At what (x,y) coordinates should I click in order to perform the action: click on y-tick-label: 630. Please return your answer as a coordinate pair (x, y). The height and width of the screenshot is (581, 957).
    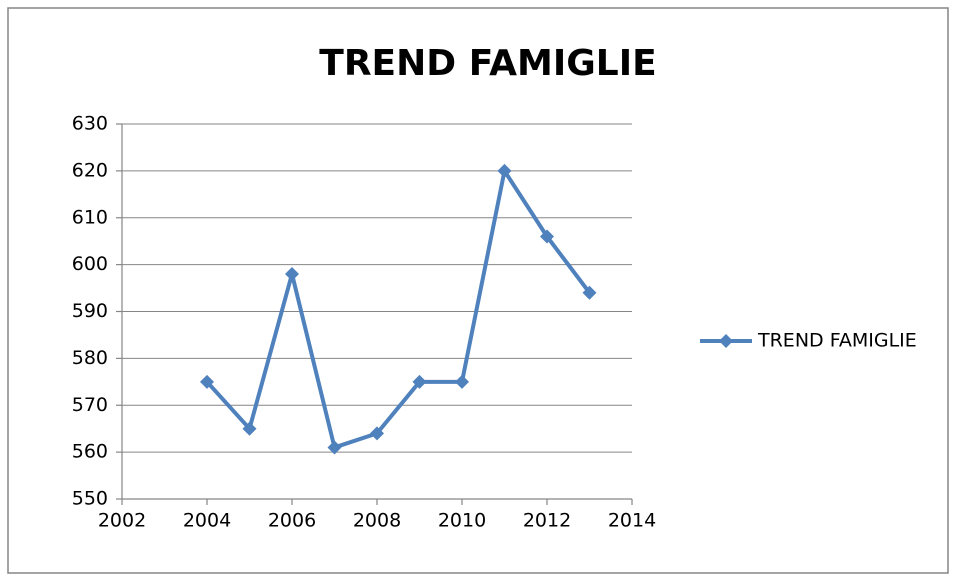
    Looking at the image, I should click on (90, 124).